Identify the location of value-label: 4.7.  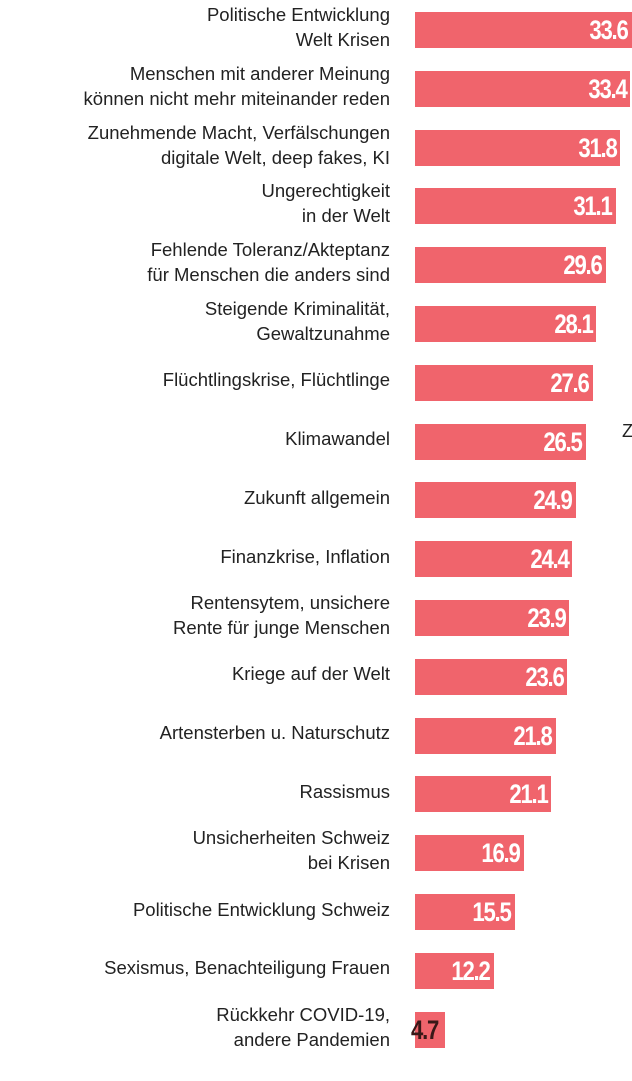
(425, 1029).